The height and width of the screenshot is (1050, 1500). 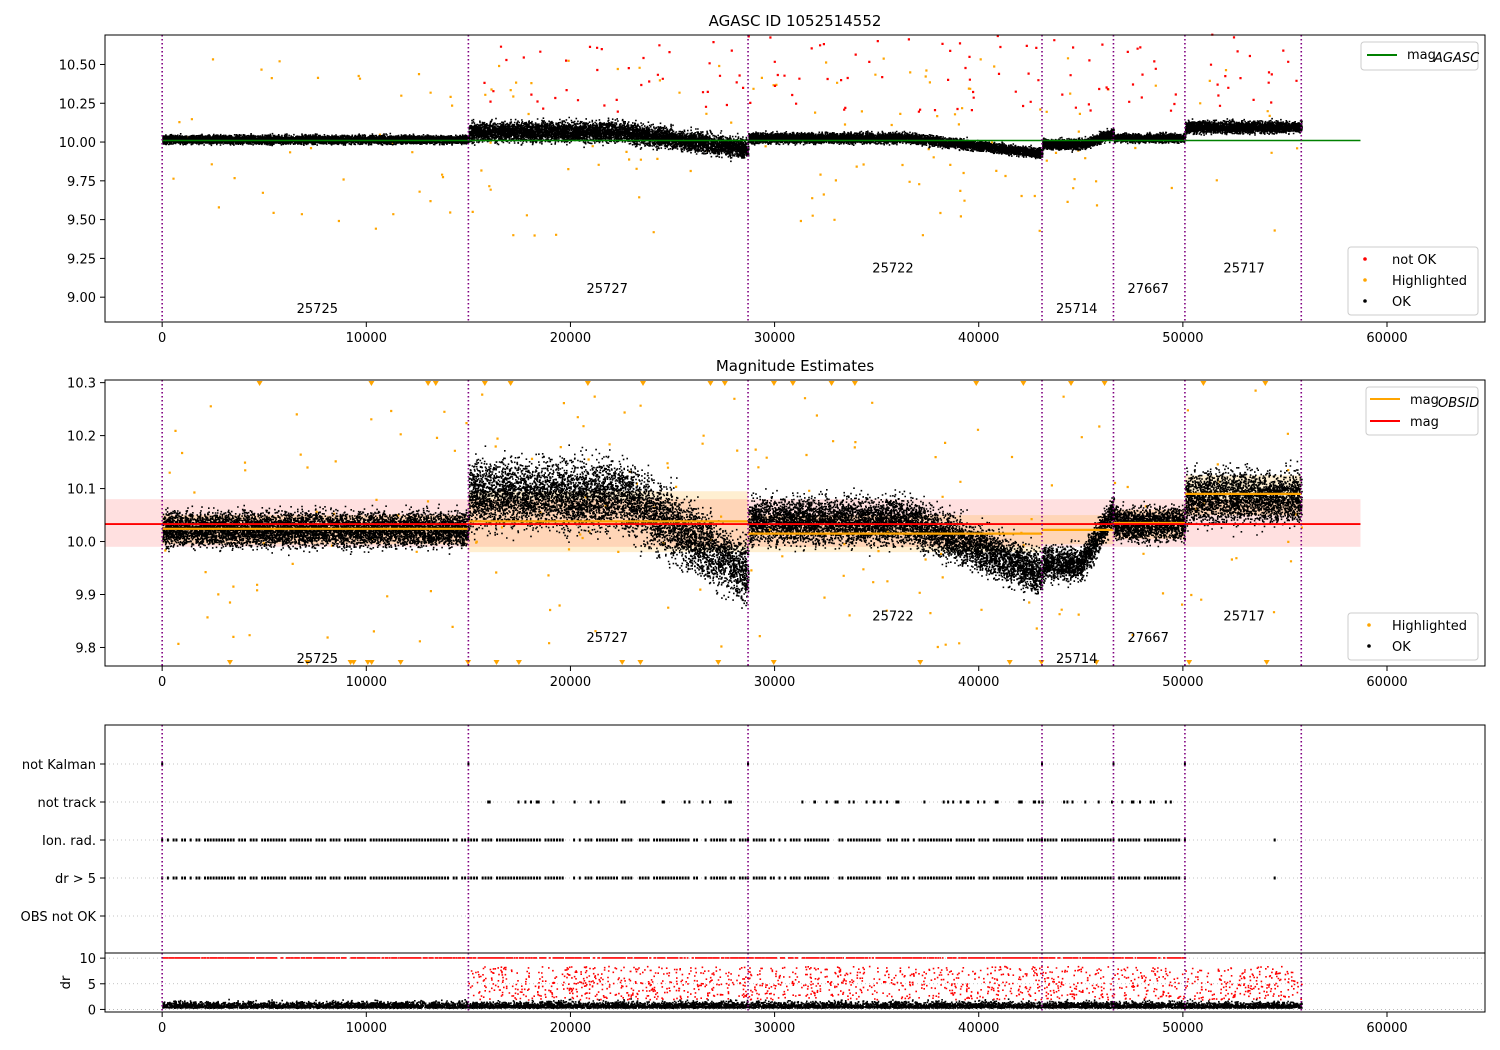 What do you see at coordinates (81, 298) in the screenshot?
I see `y-tick-label: 9.00` at bounding box center [81, 298].